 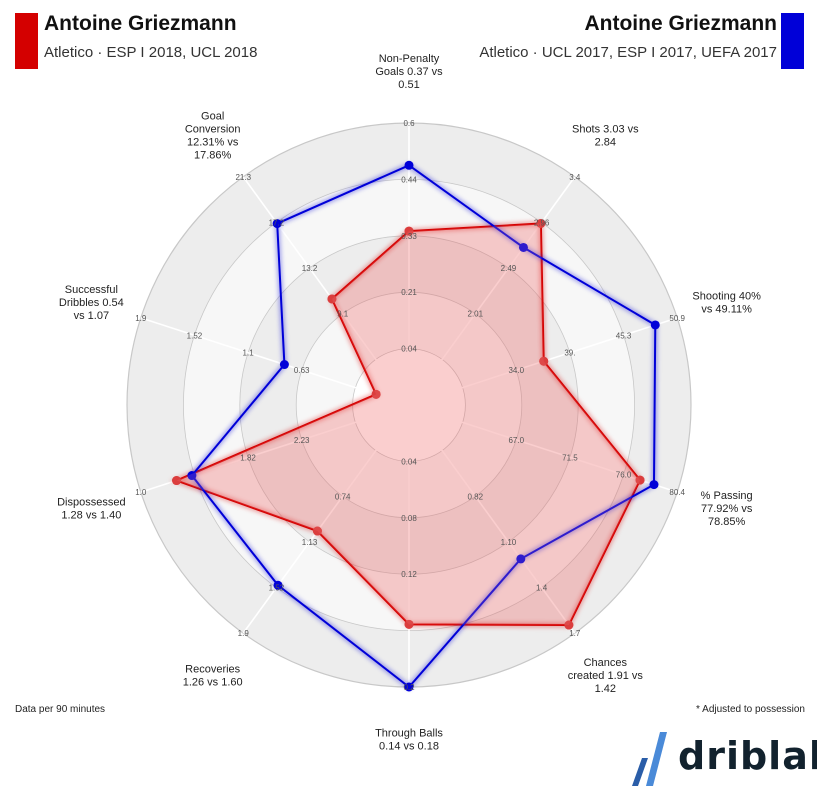 I want to click on tick-label: 1.82, so click(x=248, y=457).